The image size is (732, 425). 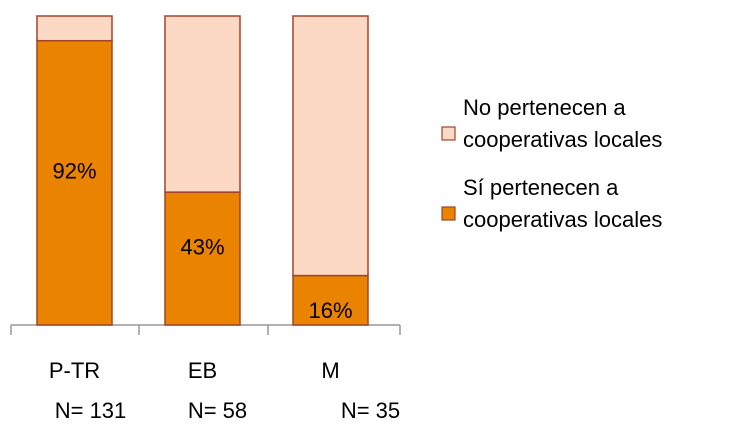 What do you see at coordinates (91, 410) in the screenshot?
I see `sample-size: N= 131` at bounding box center [91, 410].